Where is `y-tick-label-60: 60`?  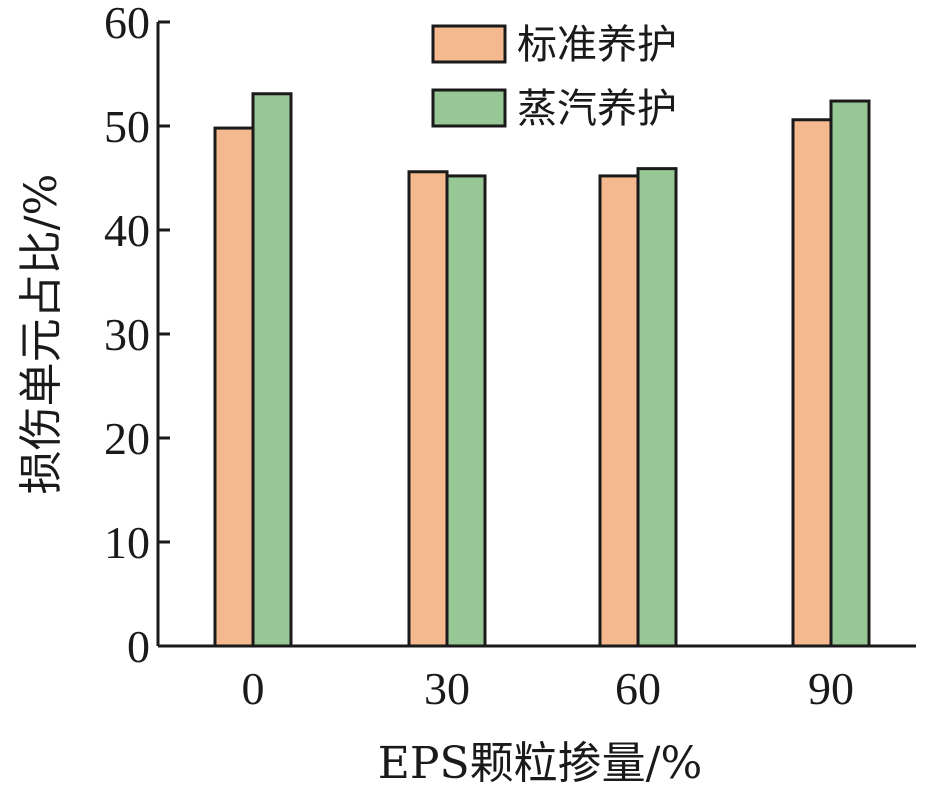
y-tick-label-60: 60 is located at coordinates (127, 24).